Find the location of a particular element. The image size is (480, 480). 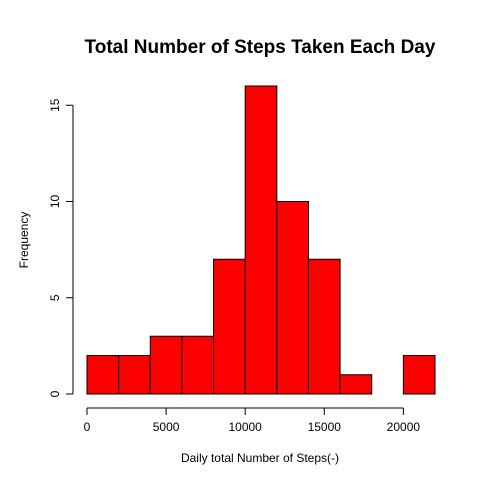

y-tick-label: 15 is located at coordinates (55, 105).